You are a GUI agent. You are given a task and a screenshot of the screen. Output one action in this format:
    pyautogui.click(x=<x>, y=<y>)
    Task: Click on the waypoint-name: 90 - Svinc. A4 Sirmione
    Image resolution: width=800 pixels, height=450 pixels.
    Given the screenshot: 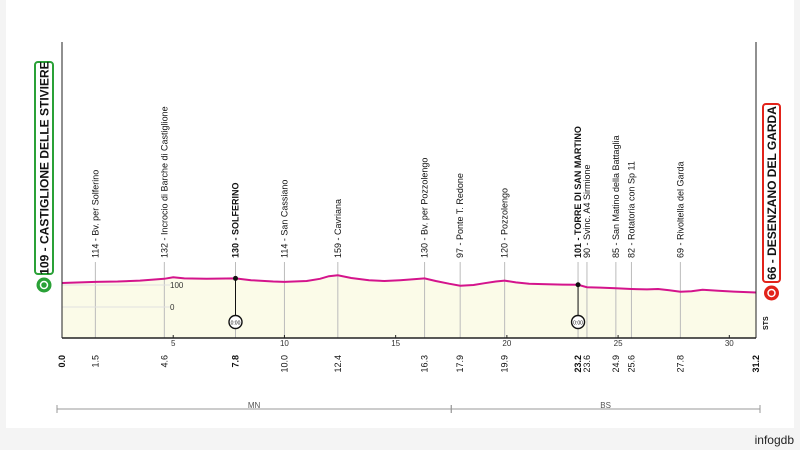 What is the action you would take?
    pyautogui.click(x=587, y=211)
    